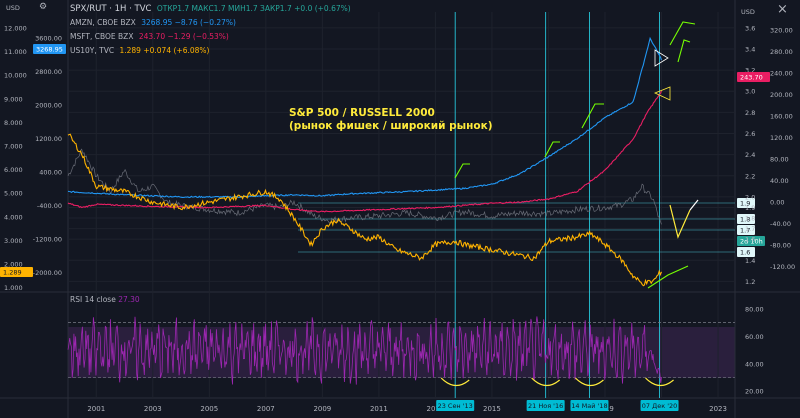 This screenshot has height=418, width=800. What do you see at coordinates (93, 299) in the screenshot?
I see `rsi-legend-name: RSI 14 close` at bounding box center [93, 299].